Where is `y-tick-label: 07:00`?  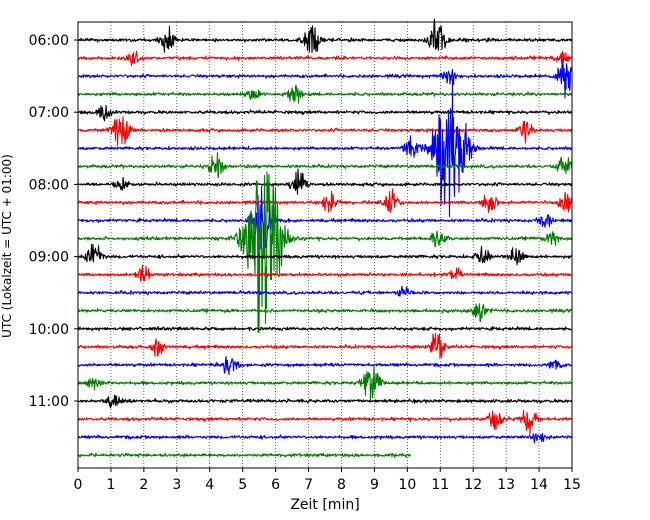
y-tick-label: 07:00 is located at coordinates (49, 113).